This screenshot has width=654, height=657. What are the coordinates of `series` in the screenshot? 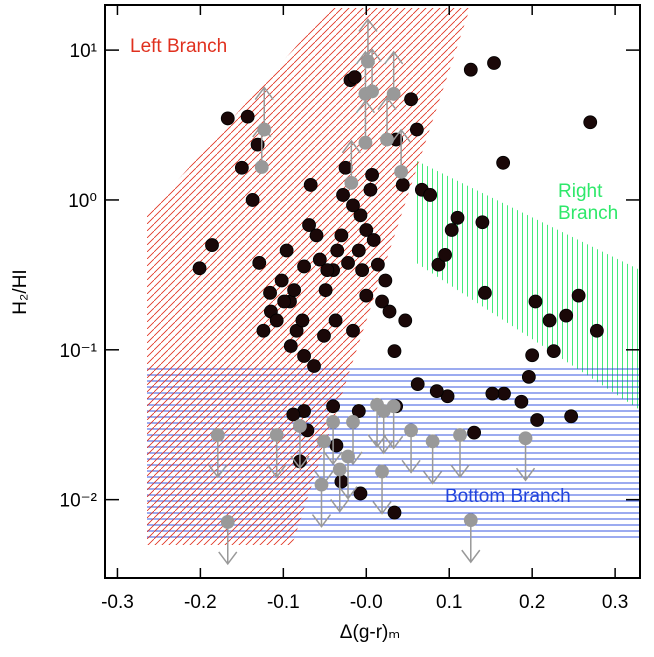 It's located at (331, 104).